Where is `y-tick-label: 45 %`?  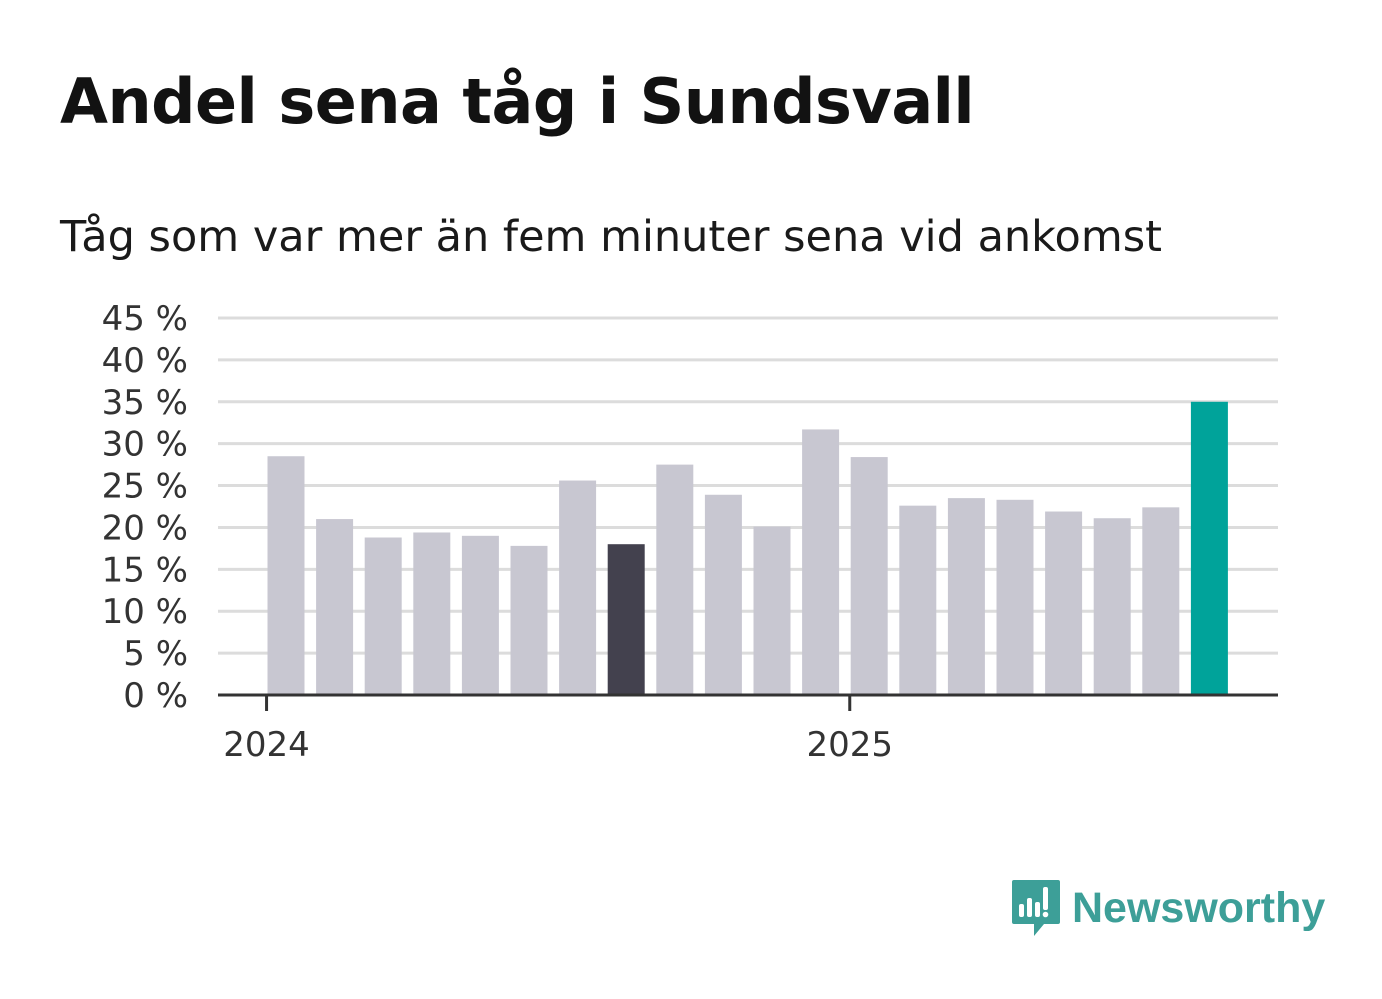
y-tick-label: 45 % is located at coordinates (145, 319).